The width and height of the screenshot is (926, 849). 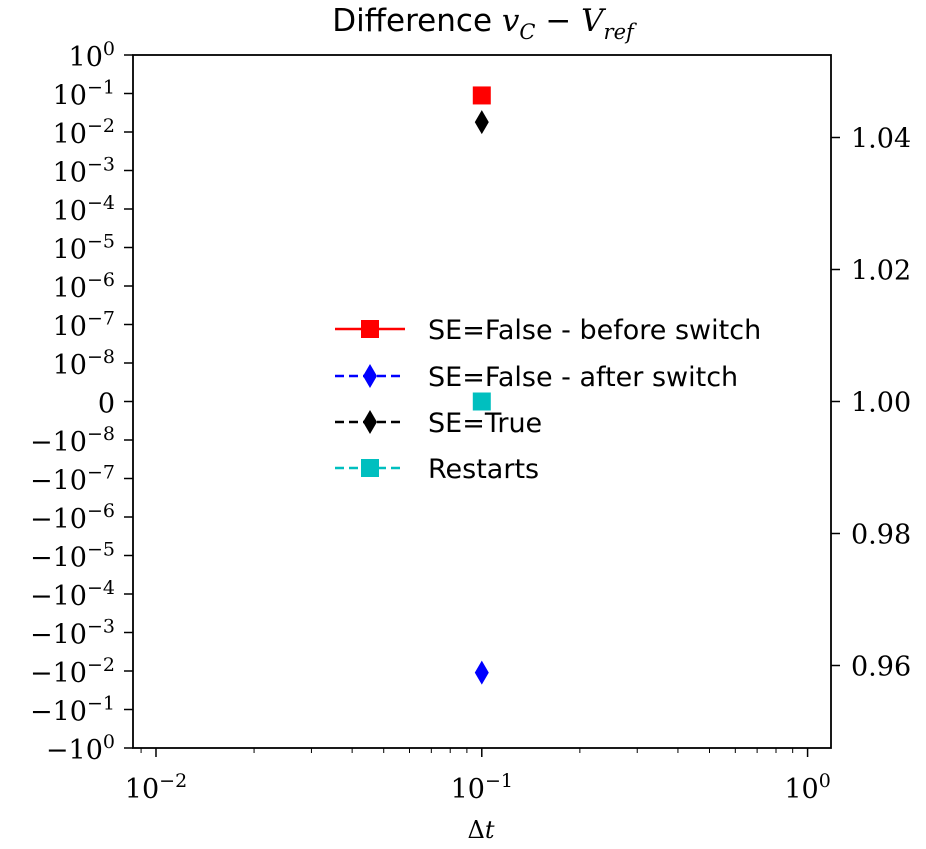 I want to click on y-left-tick-label: −10−3, so click(x=72, y=633).